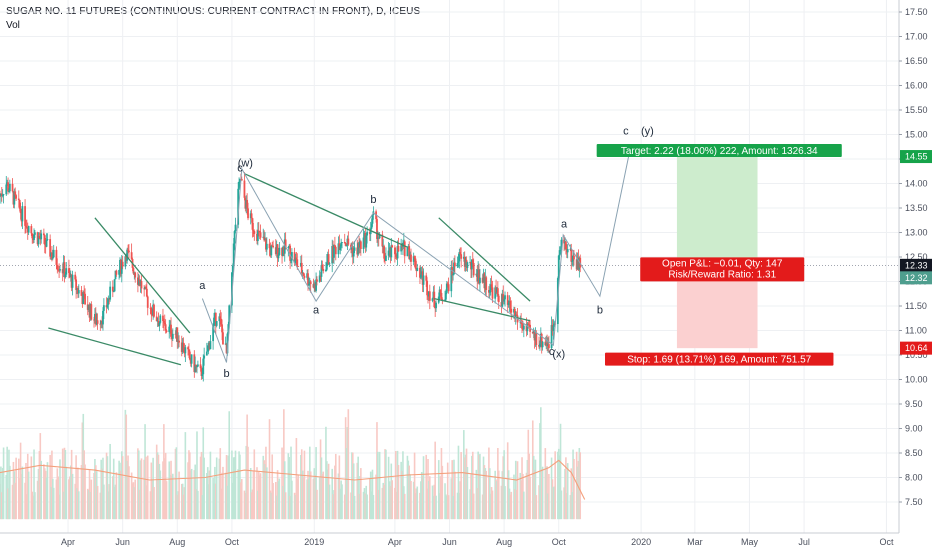 The height and width of the screenshot is (550, 932). Describe the element at coordinates (626, 132) in the screenshot. I see `wave-label: c` at that location.